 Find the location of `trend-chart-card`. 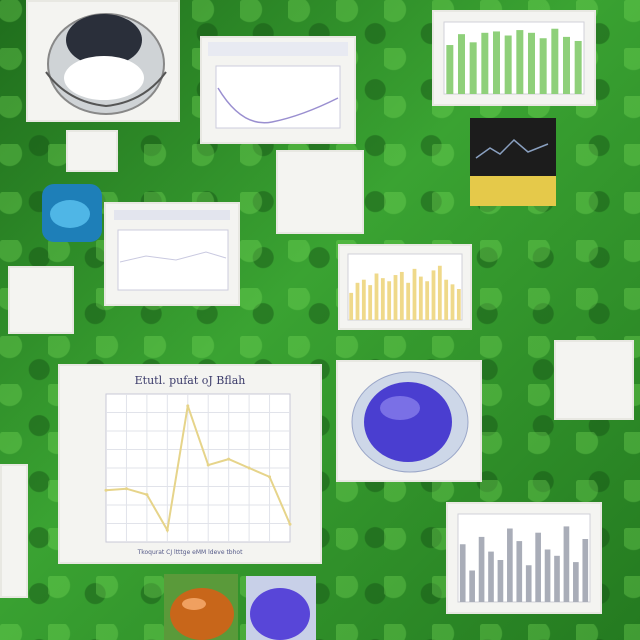

trend-chart-card is located at coordinates (278, 90).